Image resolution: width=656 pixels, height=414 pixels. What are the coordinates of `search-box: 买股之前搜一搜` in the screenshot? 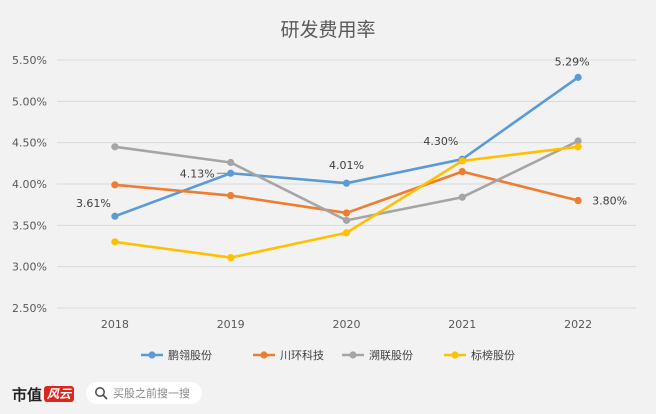 It's located at (144, 393).